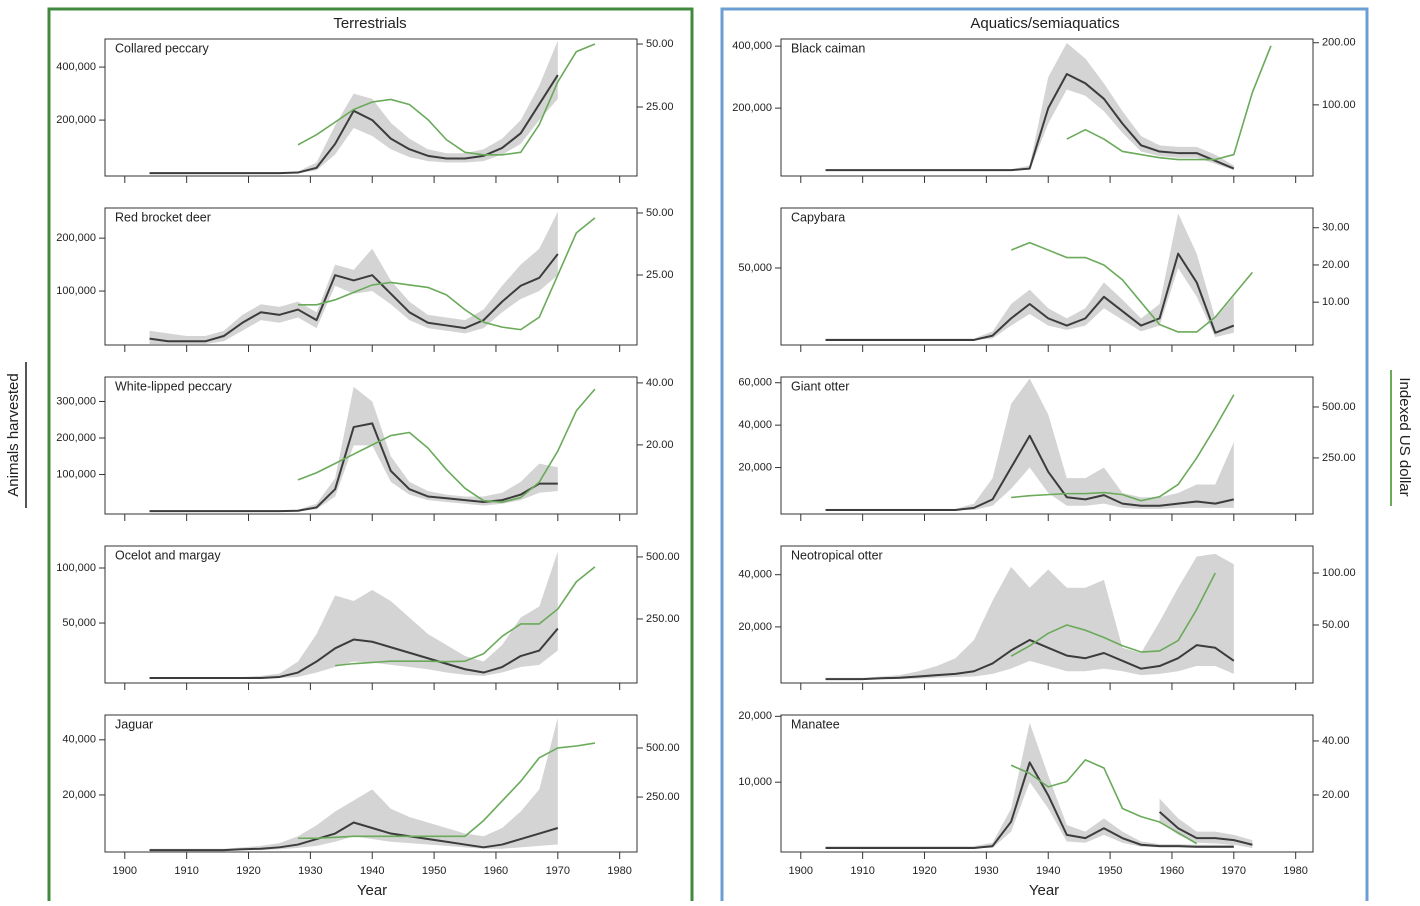  I want to click on panel-title: Neotropical otter, so click(837, 555).